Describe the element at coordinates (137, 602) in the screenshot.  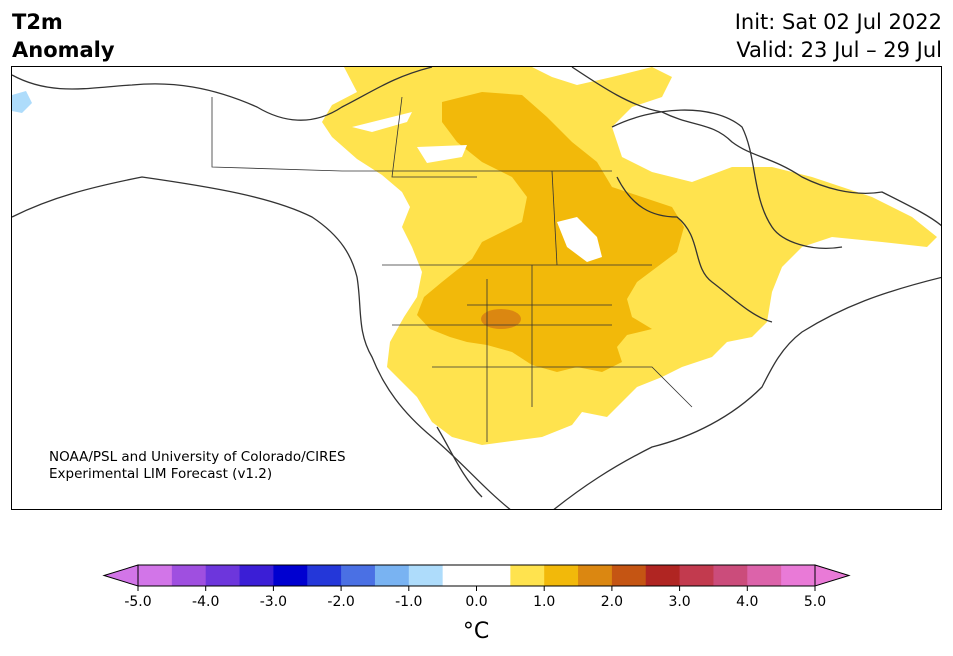
I see `colorbar-tick-label: -5.0` at that location.